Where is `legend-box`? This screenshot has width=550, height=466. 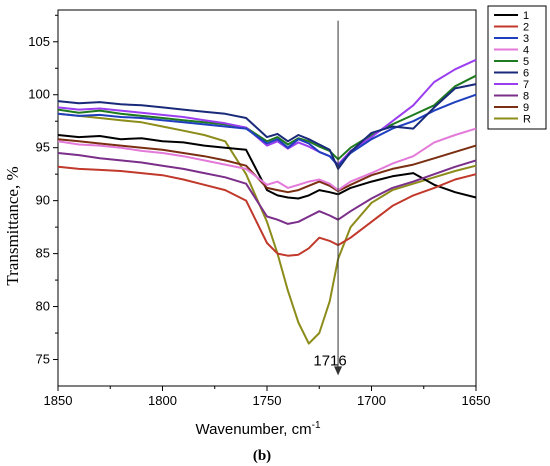 legend-box is located at coordinates (517, 67).